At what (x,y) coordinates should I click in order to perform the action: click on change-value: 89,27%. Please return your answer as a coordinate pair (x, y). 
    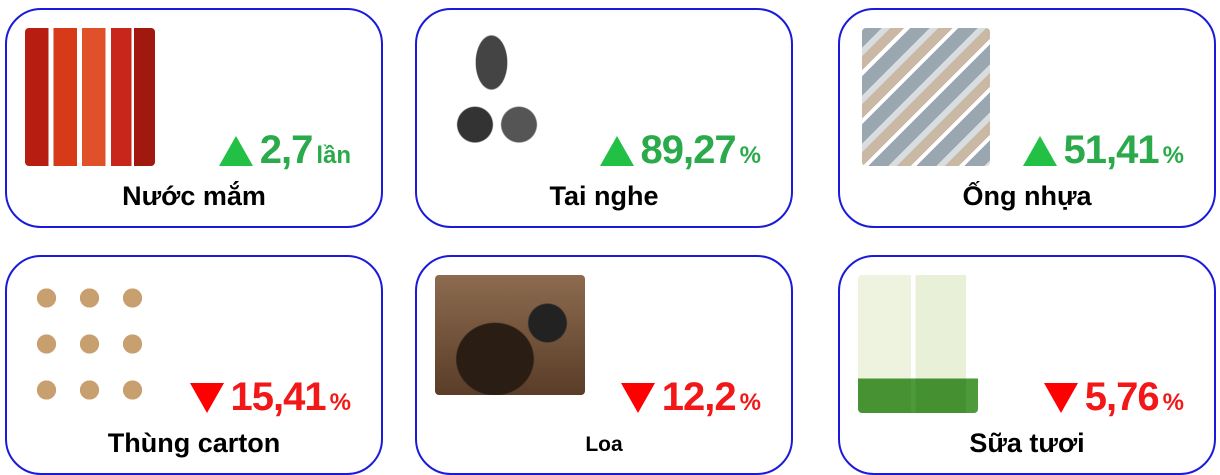
    Looking at the image, I should click on (680, 150).